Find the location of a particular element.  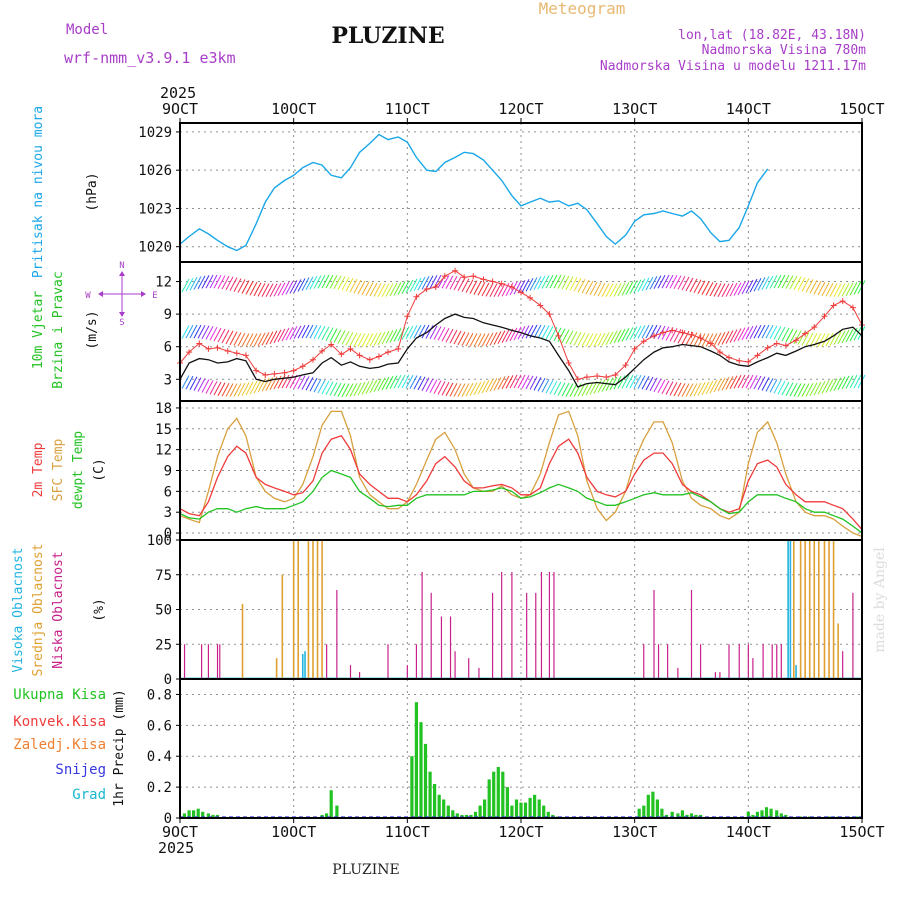

precip-unit: 1hr Precip (mm) is located at coordinates (119, 747).